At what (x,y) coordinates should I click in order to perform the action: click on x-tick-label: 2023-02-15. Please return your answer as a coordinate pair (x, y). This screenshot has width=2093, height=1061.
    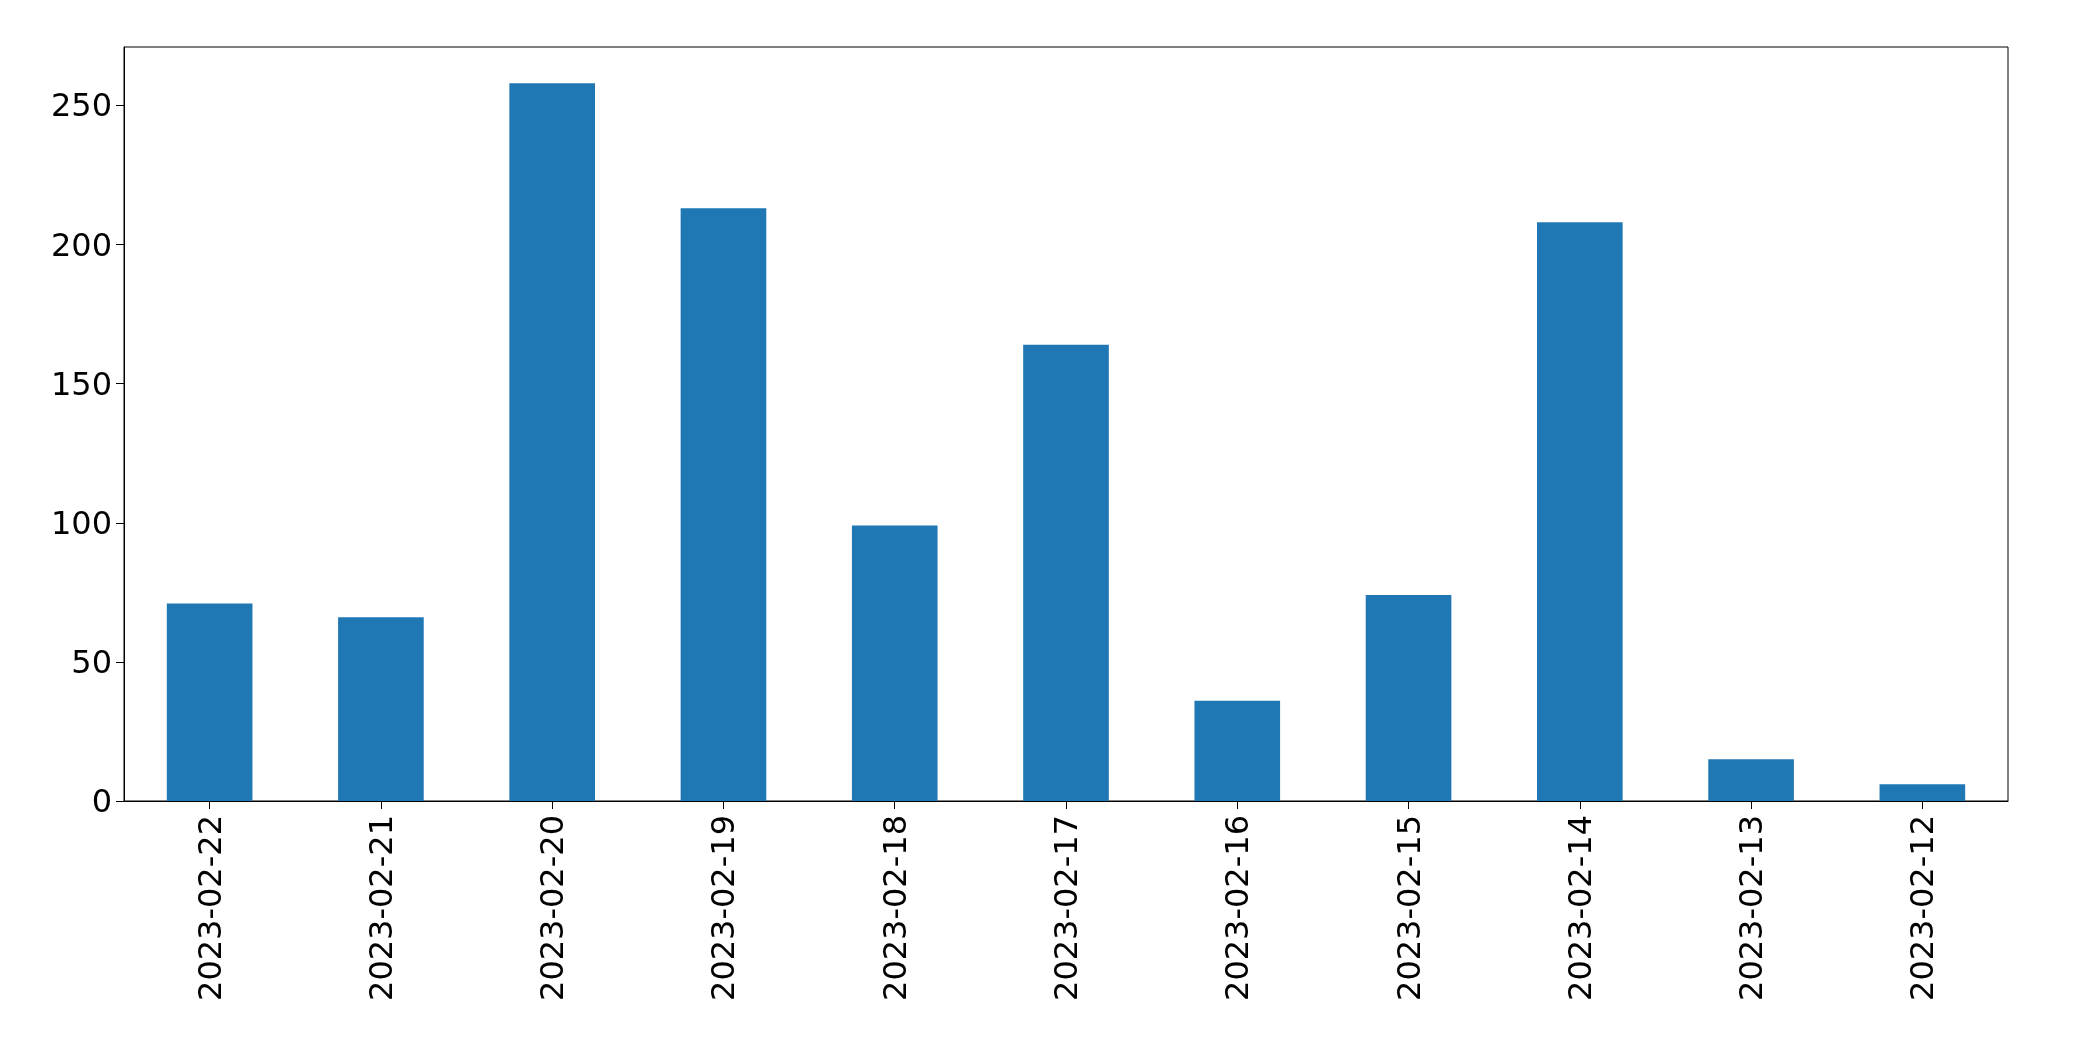
    Looking at the image, I should click on (1408, 908).